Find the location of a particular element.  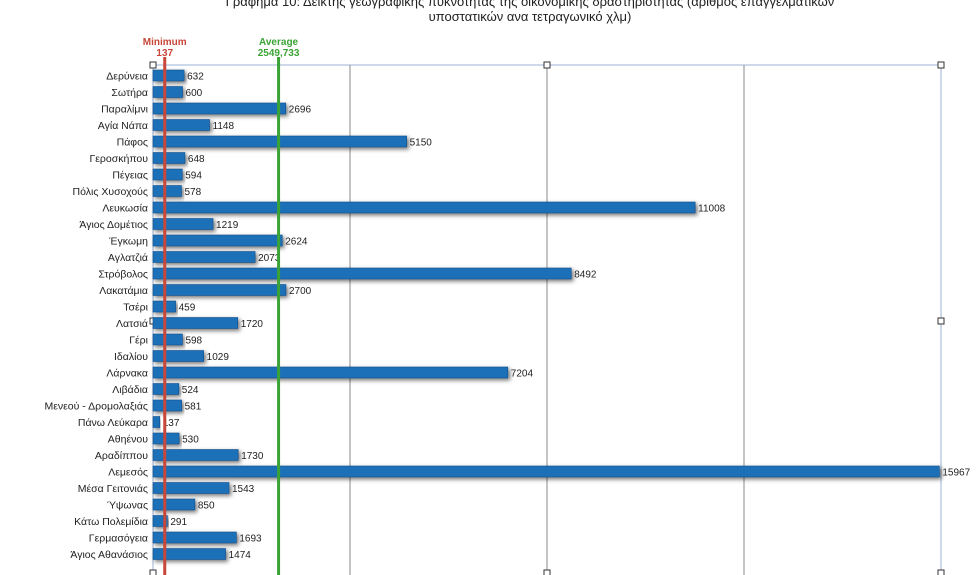

category-label: Άγιος Αθανάσιος is located at coordinates (109, 555).